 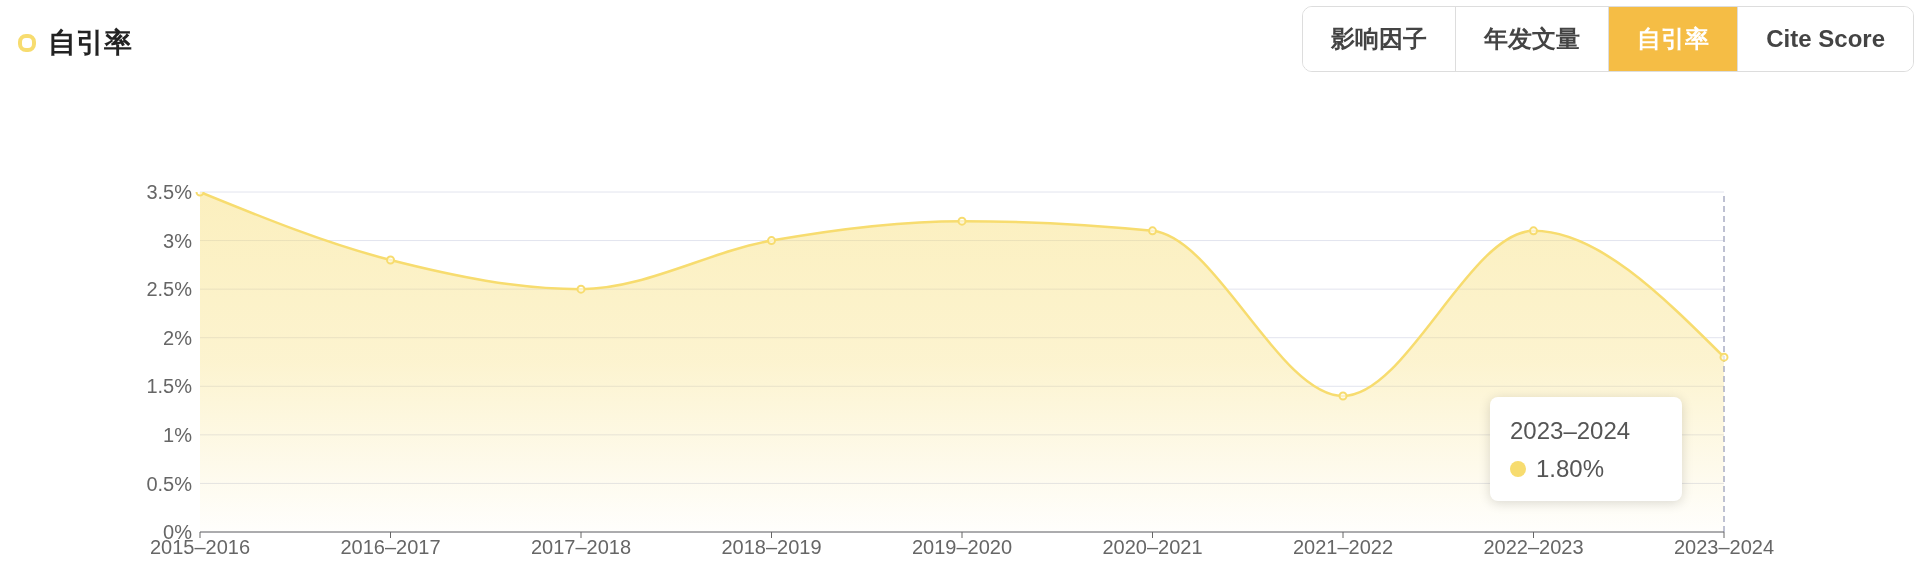 What do you see at coordinates (581, 547) in the screenshot?
I see `x-tick-label: 2017–2018` at bounding box center [581, 547].